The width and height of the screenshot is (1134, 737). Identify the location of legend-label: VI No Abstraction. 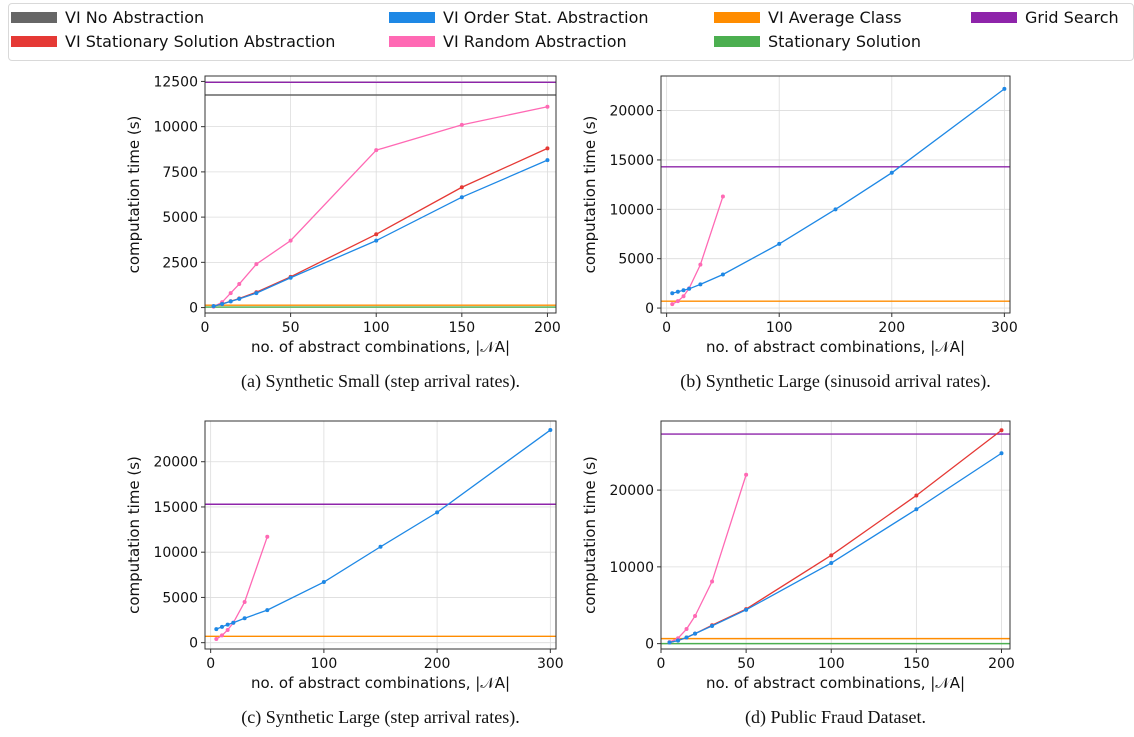
(135, 17).